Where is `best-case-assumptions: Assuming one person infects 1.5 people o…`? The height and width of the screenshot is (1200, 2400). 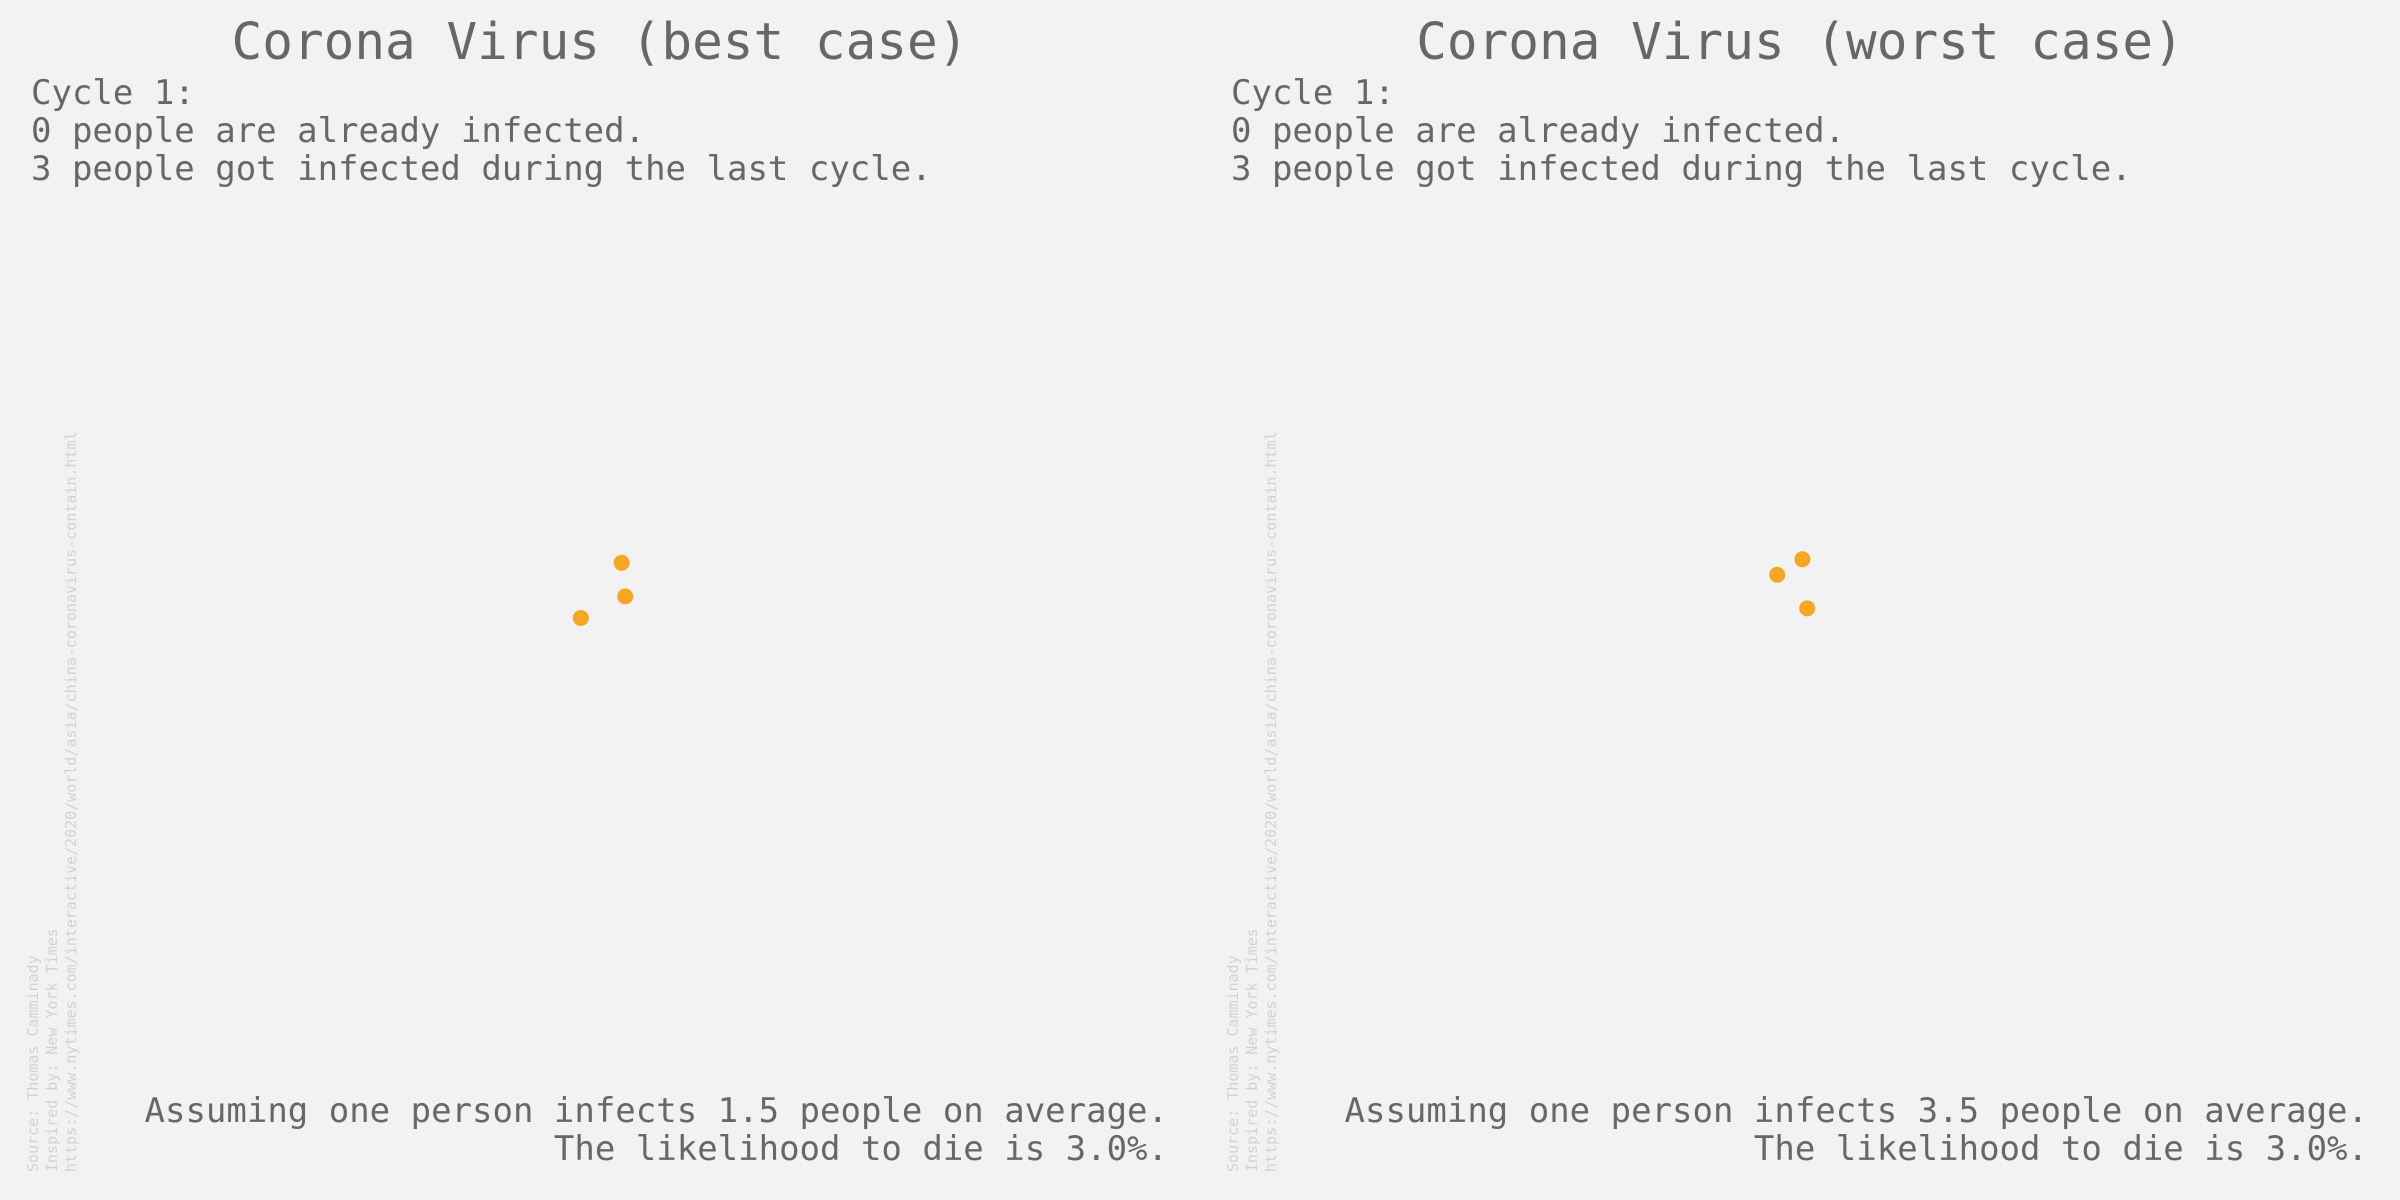
best-case-assumptions: Assuming one person infects 1.5 people o… is located at coordinates (657, 1130).